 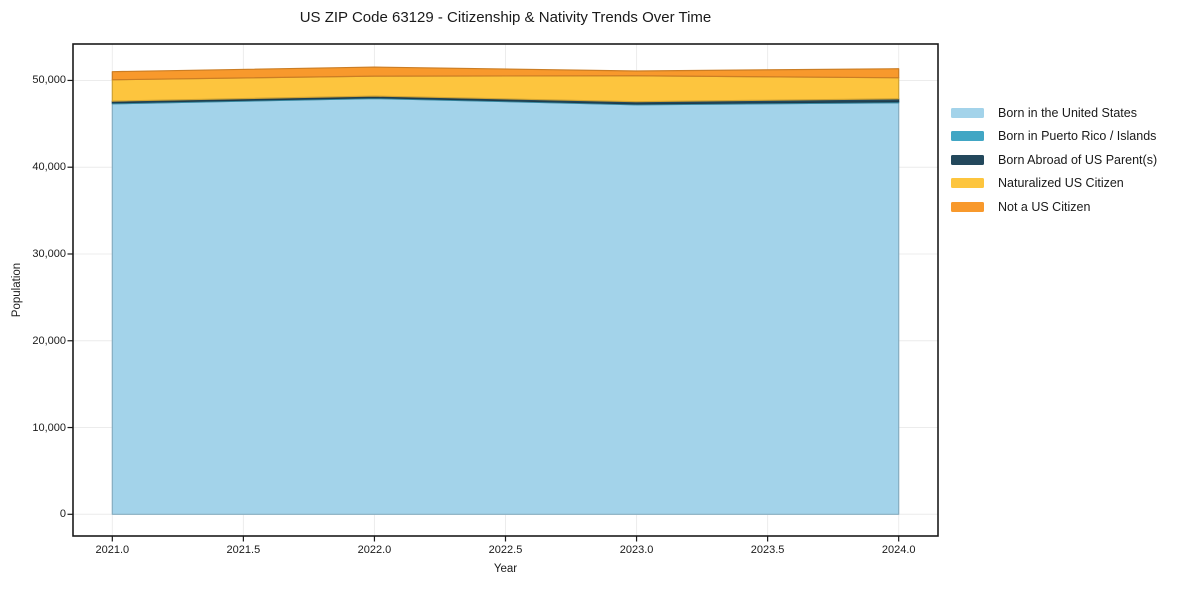 I want to click on legend-item: Naturalized US Citizen, so click(x=1054, y=184).